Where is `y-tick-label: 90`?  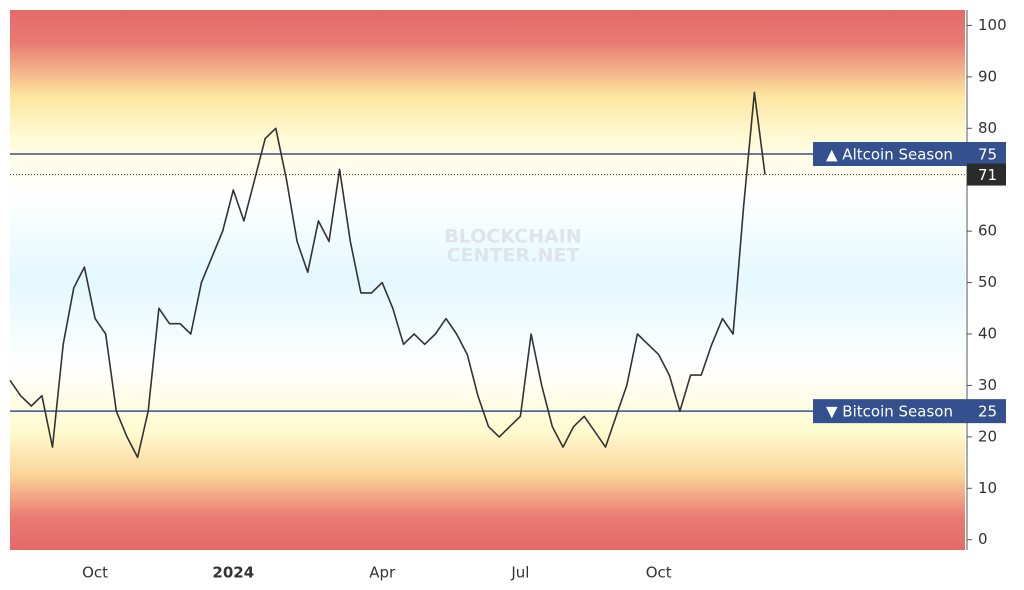
y-tick-label: 90 is located at coordinates (987, 76).